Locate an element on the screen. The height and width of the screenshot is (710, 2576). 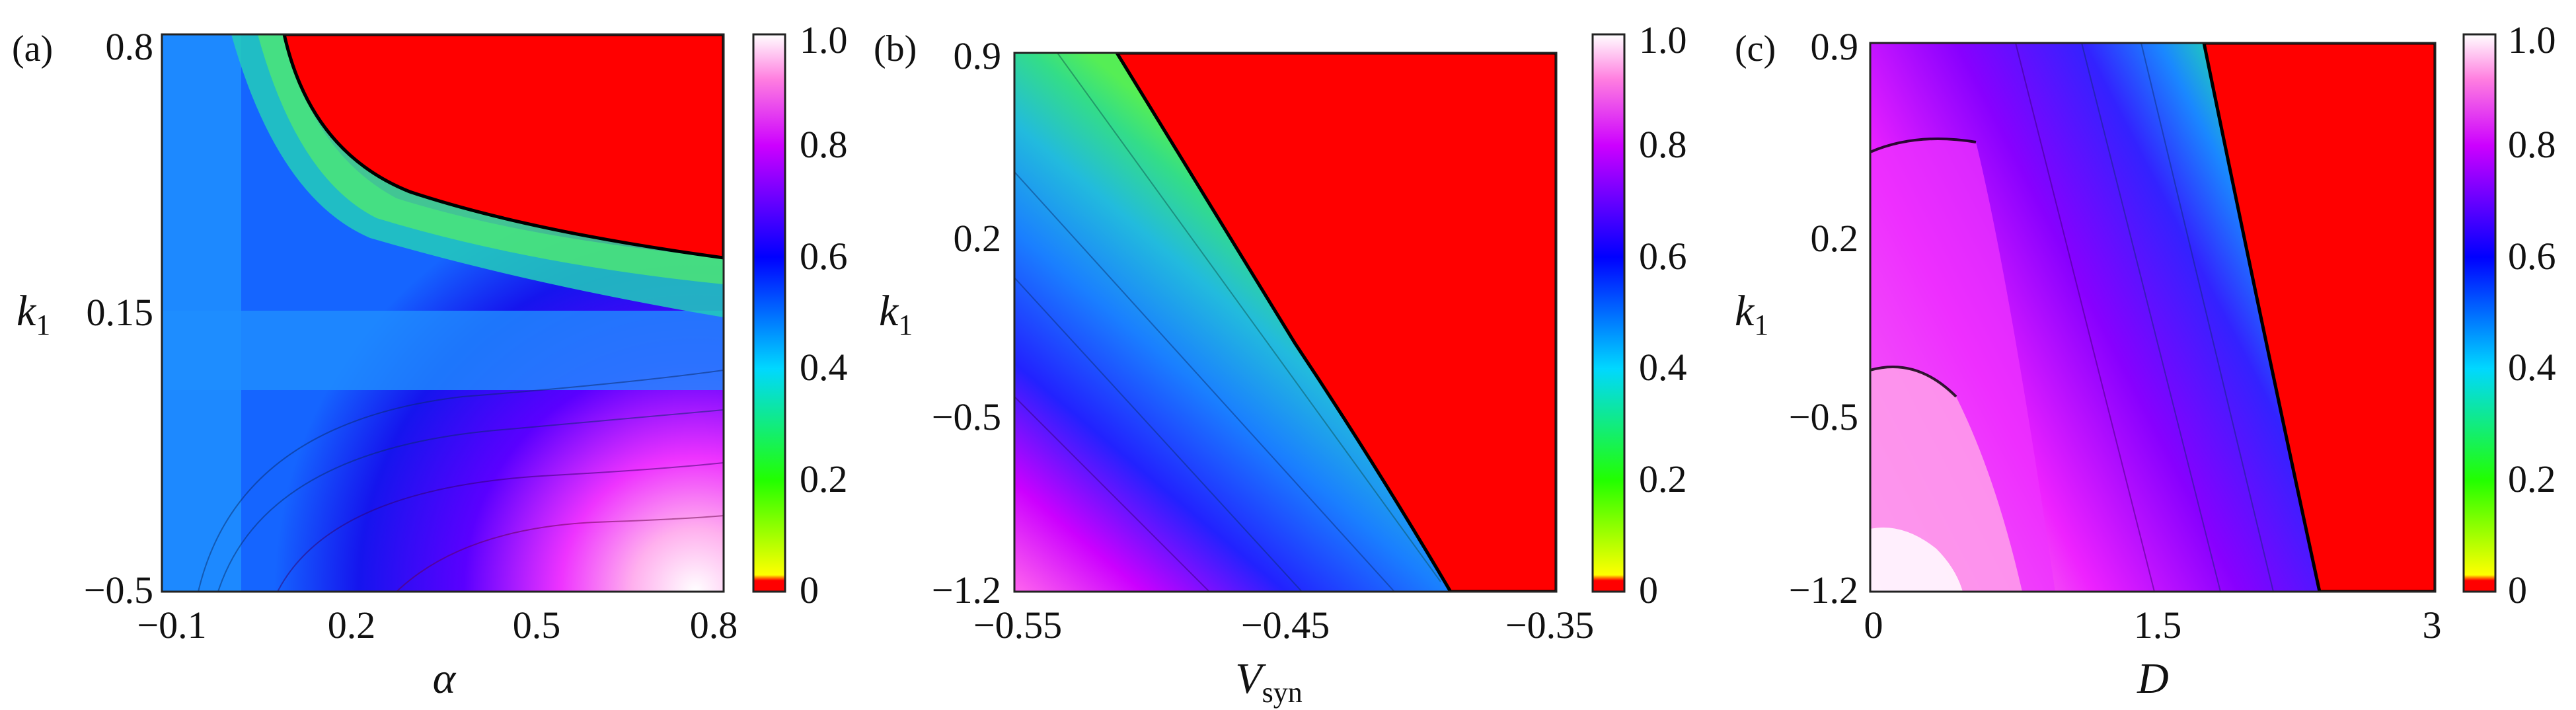
panel-b-cbar-tick: 1.0 is located at coordinates (1663, 40).